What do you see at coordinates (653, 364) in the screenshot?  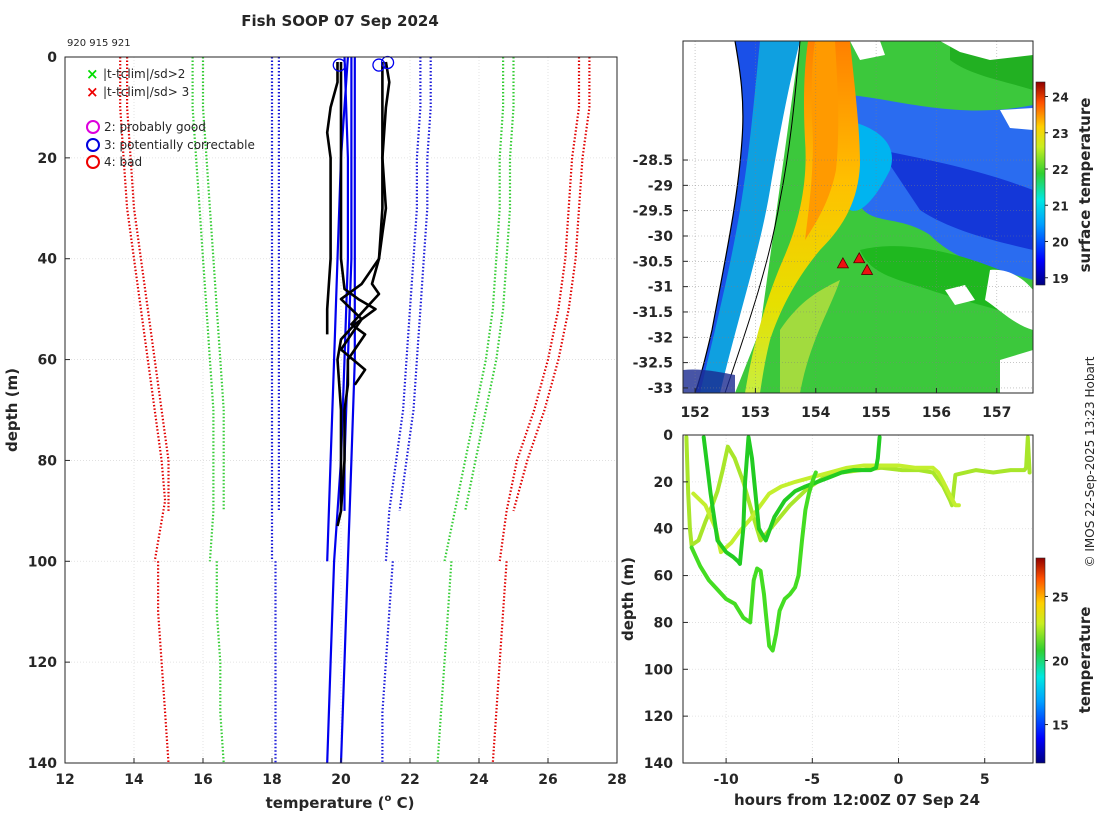 I see `map-y-tick-label: -32.5` at bounding box center [653, 364].